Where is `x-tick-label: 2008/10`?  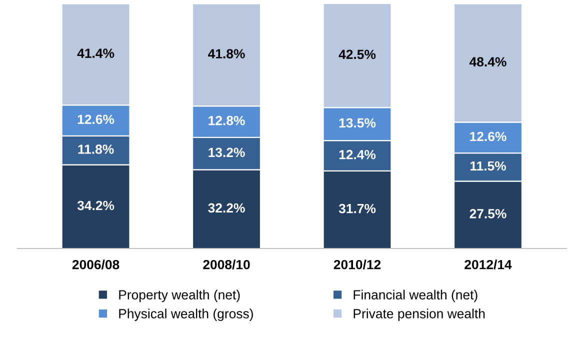
x-tick-label: 2008/10 is located at coordinates (226, 265).